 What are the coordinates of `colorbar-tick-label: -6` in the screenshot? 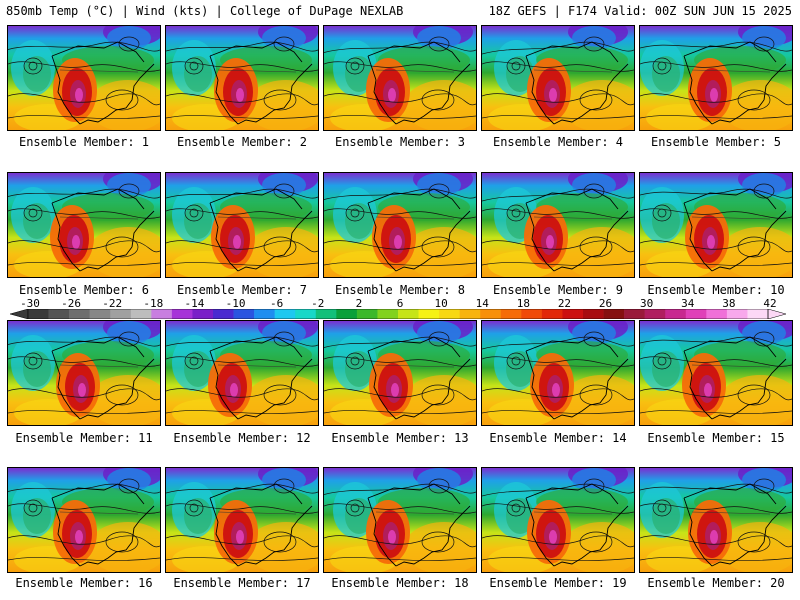 It's located at (277, 303).